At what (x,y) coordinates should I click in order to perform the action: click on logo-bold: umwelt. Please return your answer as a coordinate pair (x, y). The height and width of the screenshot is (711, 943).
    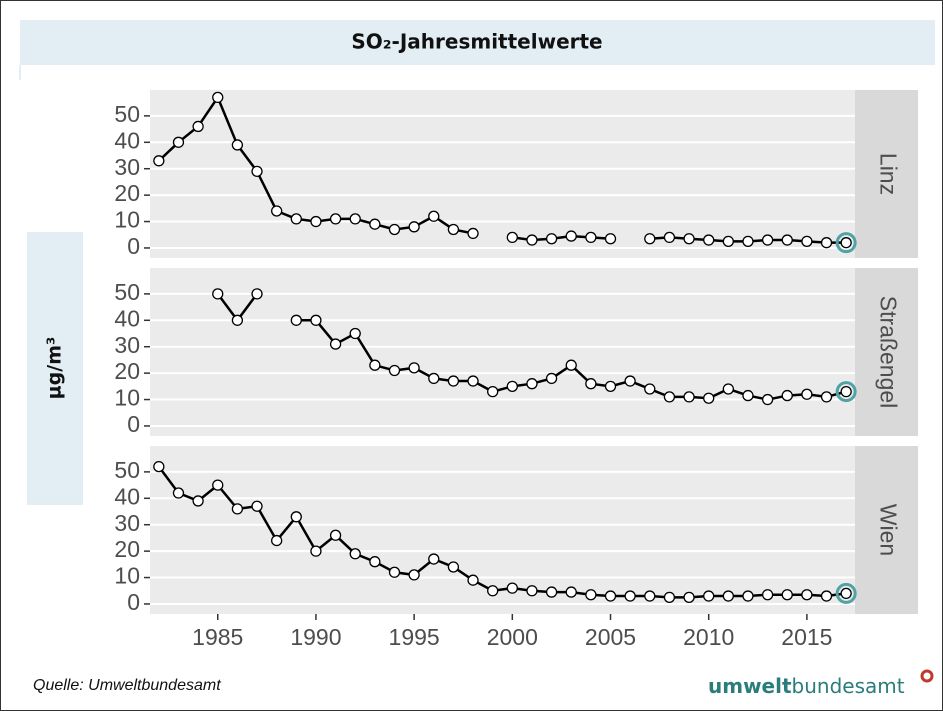
    Looking at the image, I should click on (750, 686).